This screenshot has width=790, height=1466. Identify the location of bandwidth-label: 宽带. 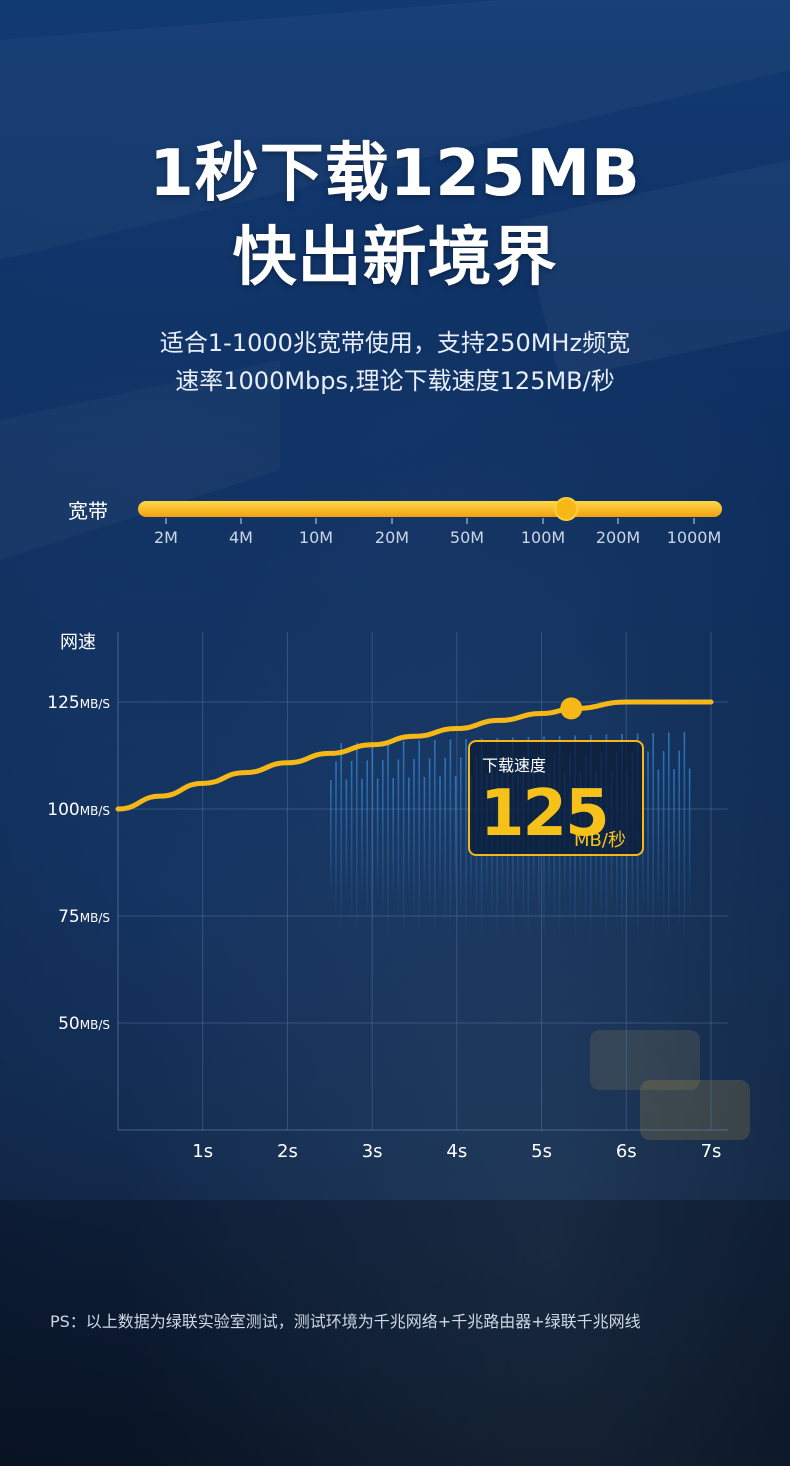
(88, 511).